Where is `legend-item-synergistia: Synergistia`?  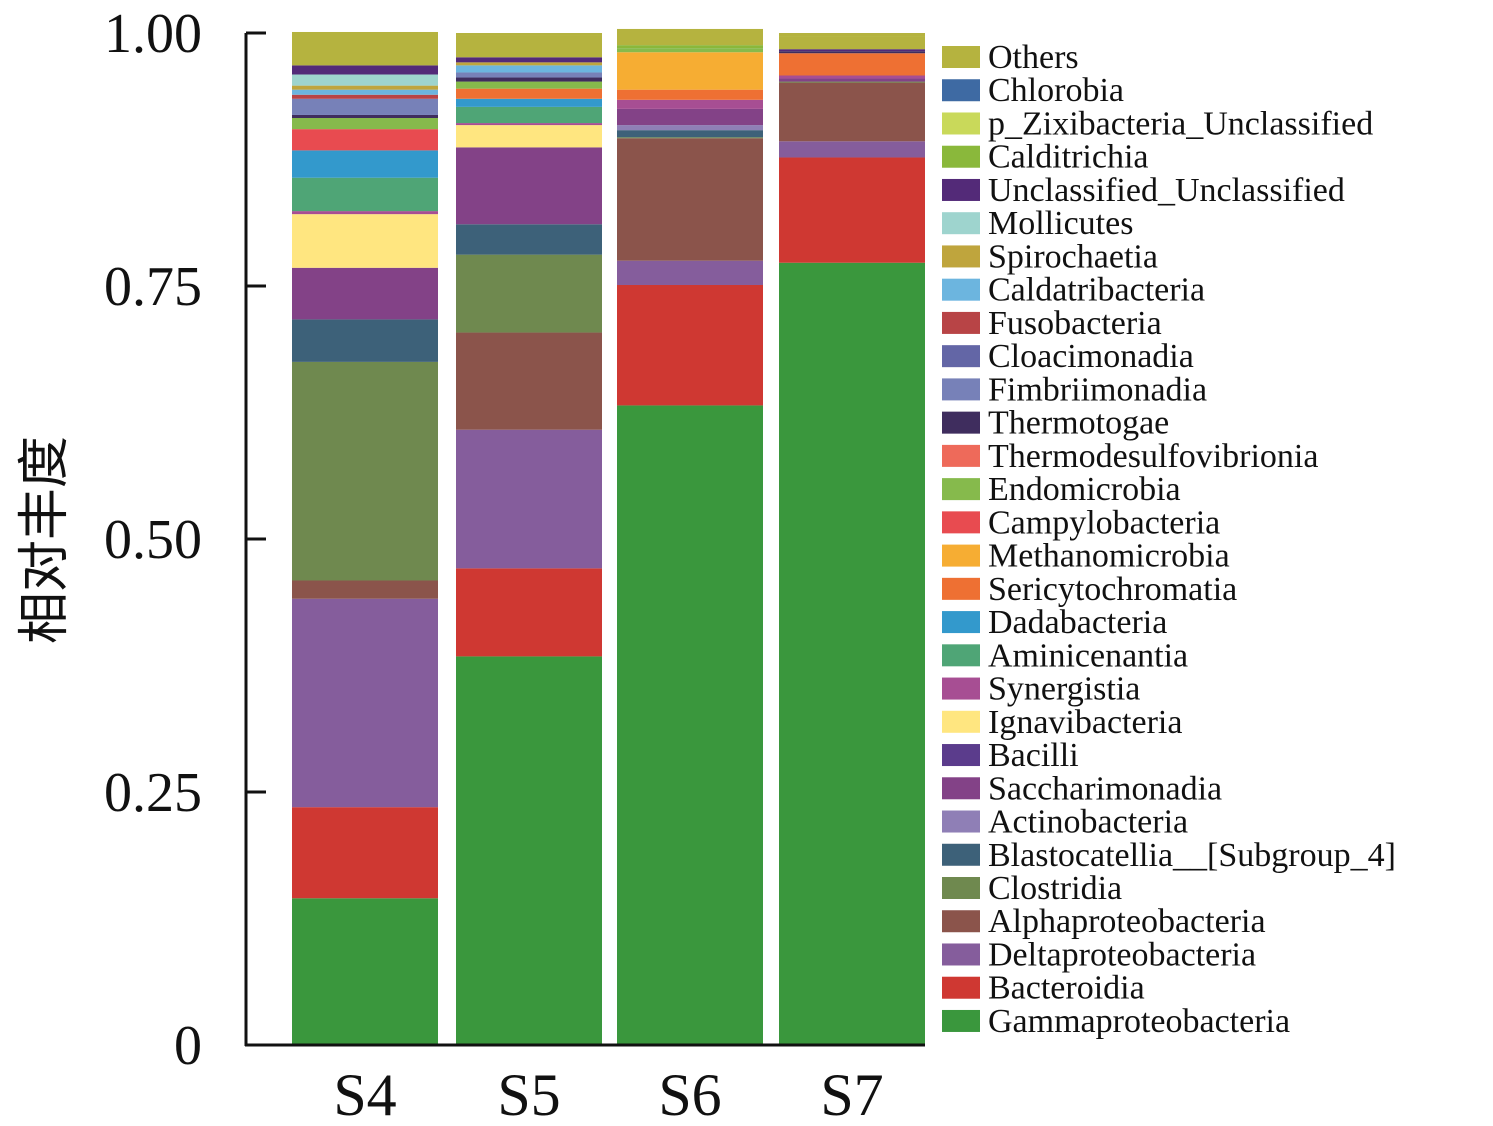
legend-item-synergistia: Synergistia is located at coordinates (1041, 689).